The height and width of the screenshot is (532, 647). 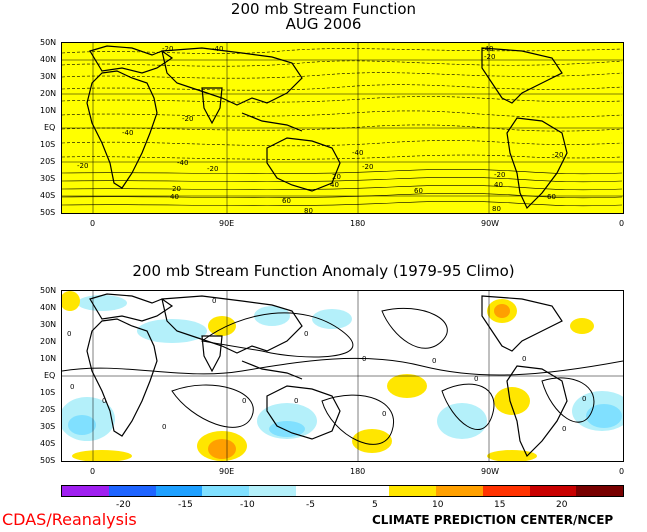 I want to click on top-lat-50s: 50S, so click(x=48, y=212).